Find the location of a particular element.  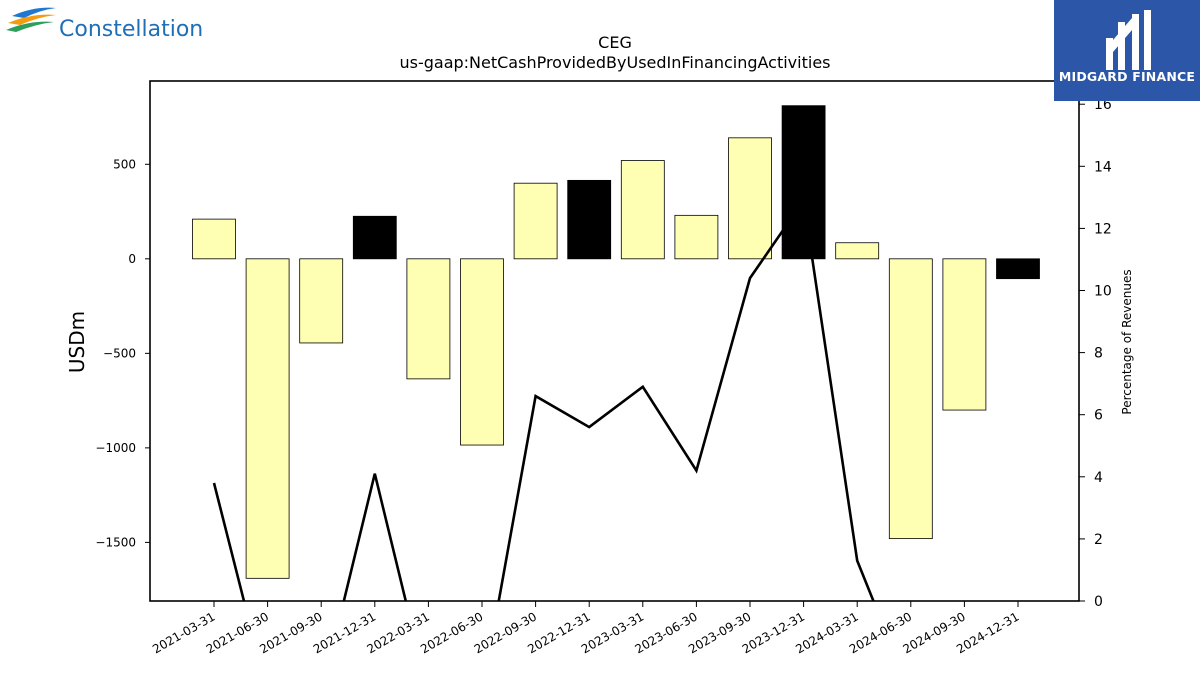

left-axis-ticks: −1500 −1000 −500 0 500 is located at coordinates (122, 353).